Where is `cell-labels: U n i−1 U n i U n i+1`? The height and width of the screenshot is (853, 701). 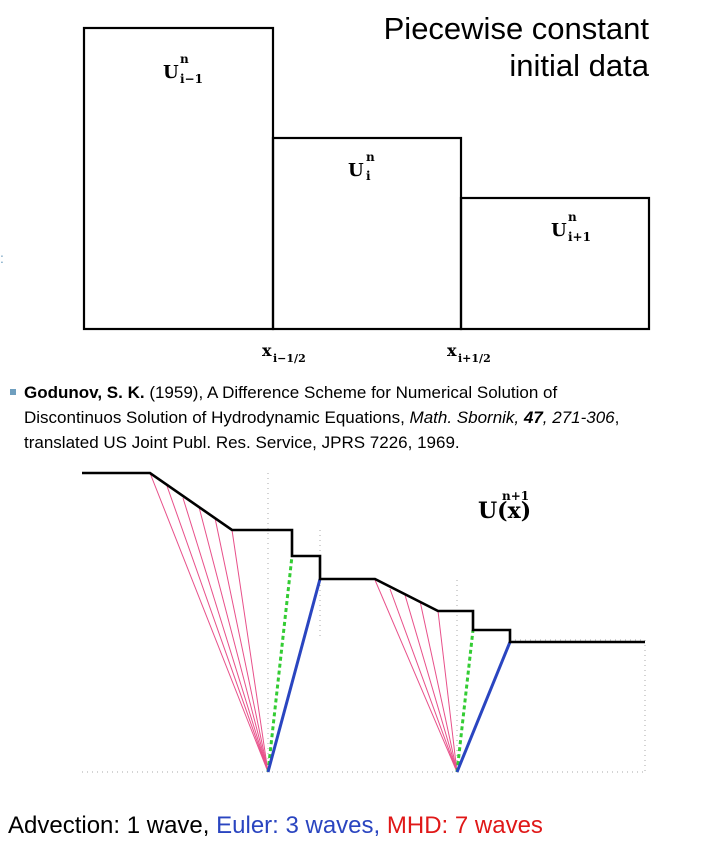 cell-labels: U n i−1 U n i U n i+1 is located at coordinates (377, 148).